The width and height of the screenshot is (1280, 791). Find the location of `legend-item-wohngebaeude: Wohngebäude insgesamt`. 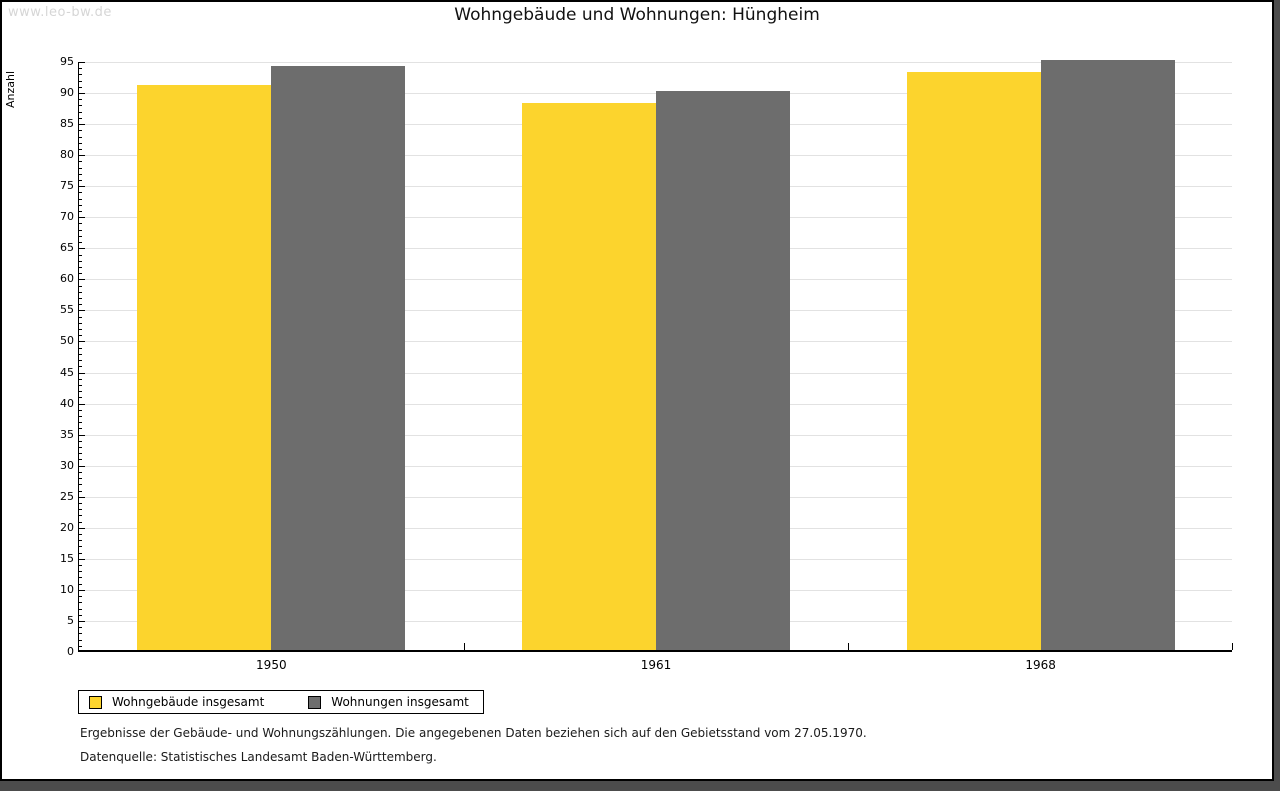

legend-item-wohngebaeude: Wohngebäude insgesamt is located at coordinates (176, 702).